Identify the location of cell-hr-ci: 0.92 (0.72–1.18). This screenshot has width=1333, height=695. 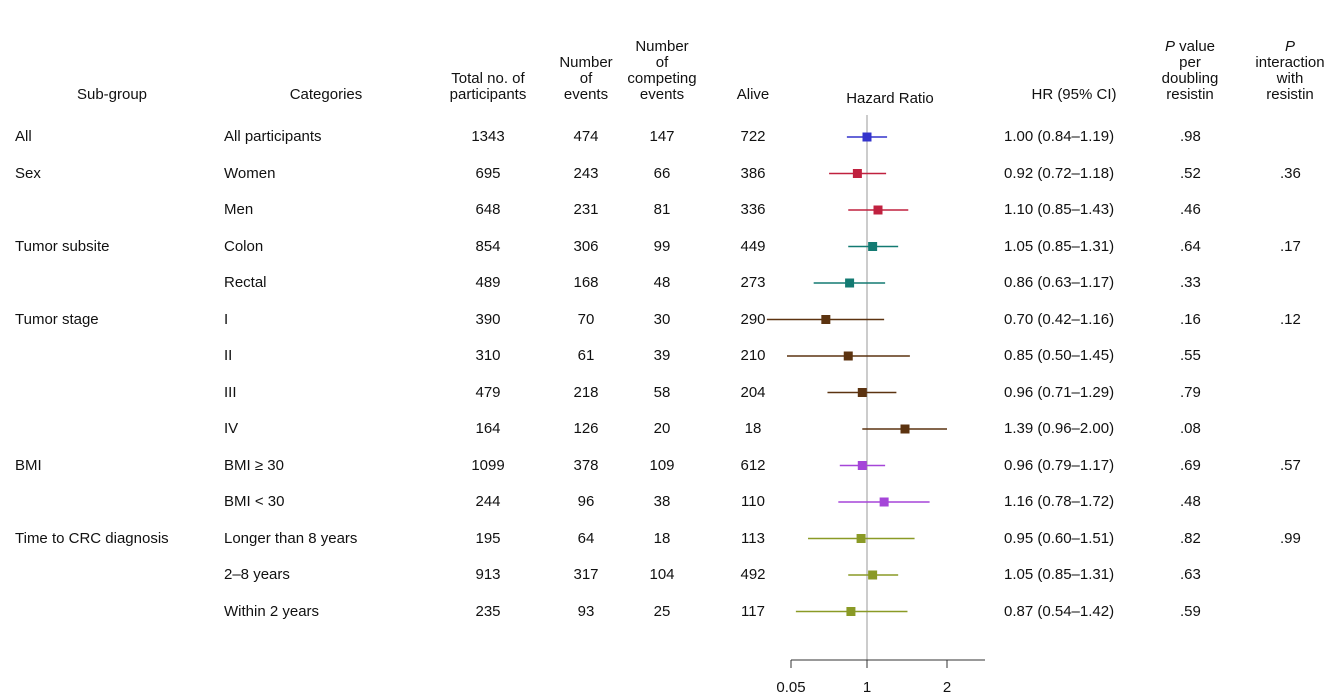
(1059, 173).